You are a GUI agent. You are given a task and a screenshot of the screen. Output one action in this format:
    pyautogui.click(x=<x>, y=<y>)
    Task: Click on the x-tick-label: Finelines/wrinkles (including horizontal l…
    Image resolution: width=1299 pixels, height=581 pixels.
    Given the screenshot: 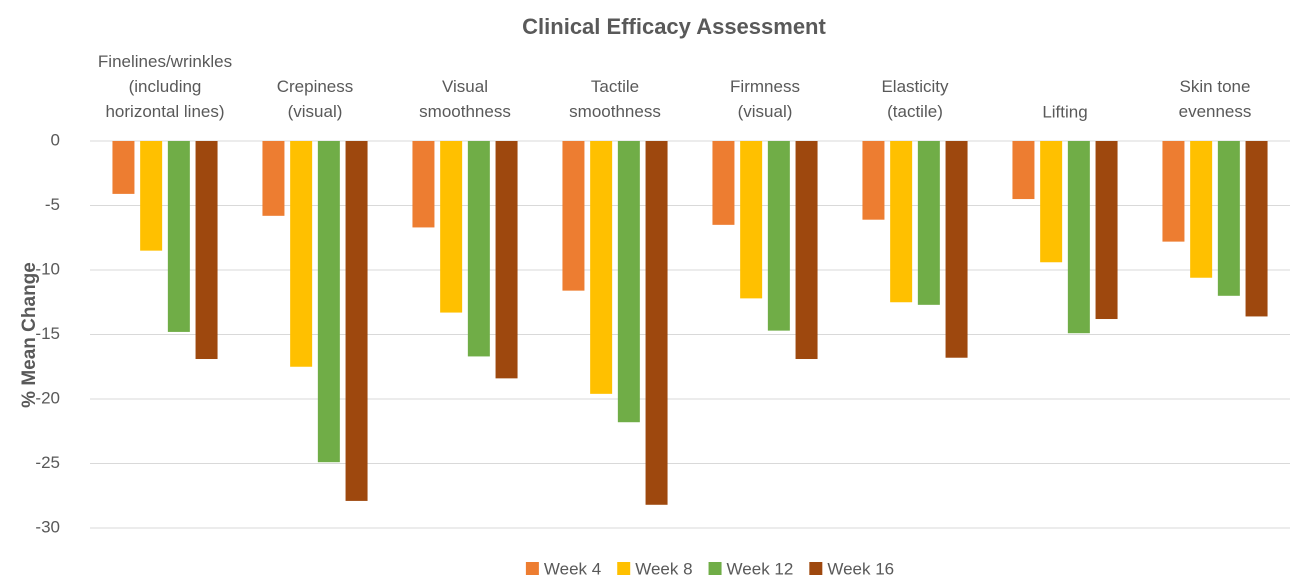 What is the action you would take?
    pyautogui.click(x=165, y=86)
    